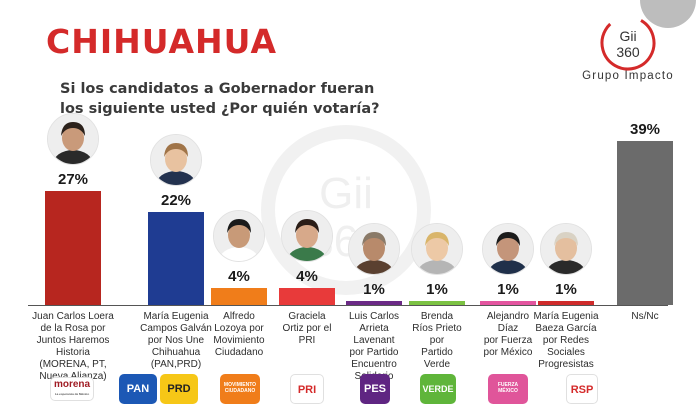 This screenshot has width=696, height=412. I want to click on party-logo-pri: PRI, so click(307, 389).